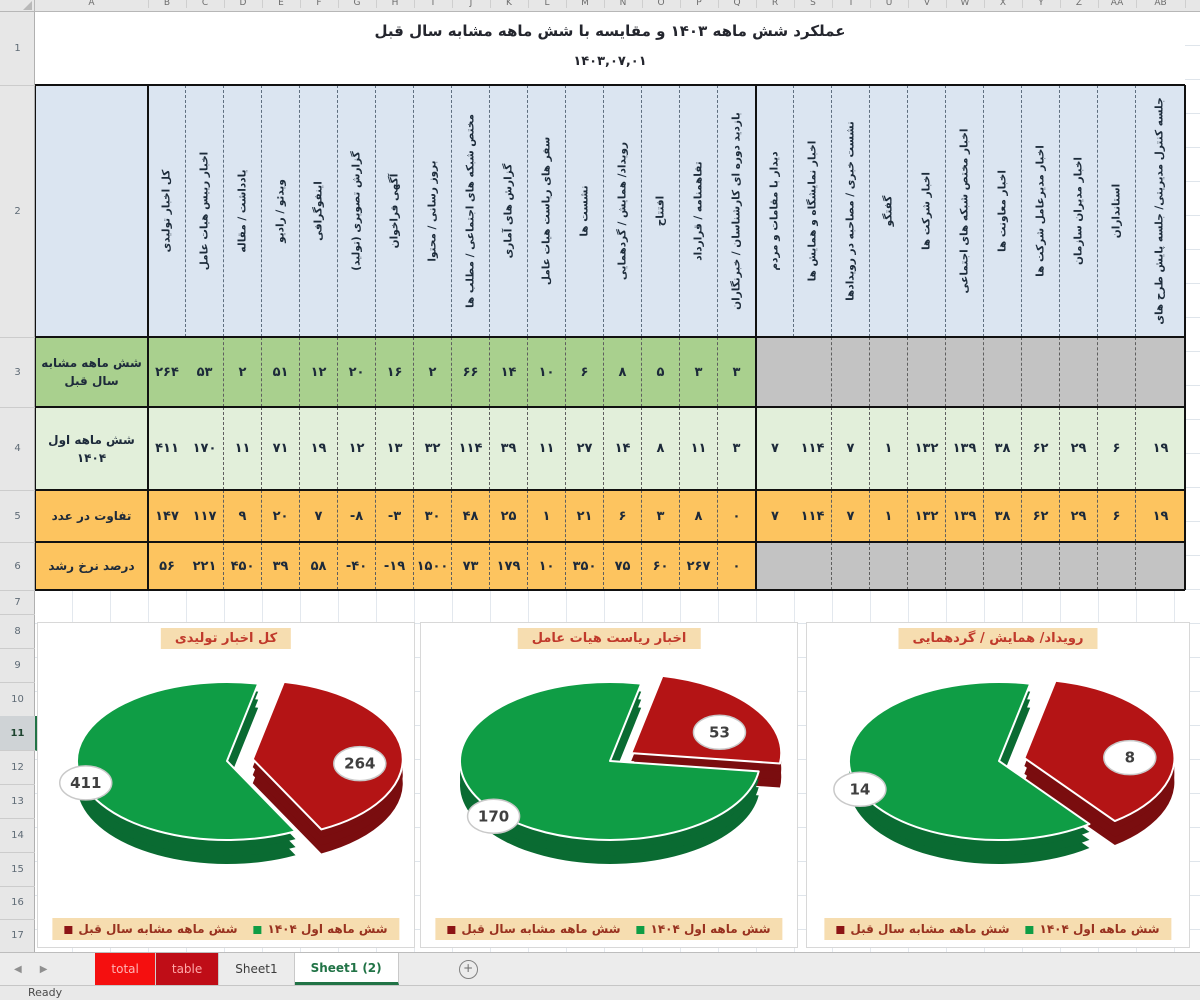 The width and height of the screenshot is (1200, 1000). I want to click on table-cell: ۷۵, so click(623, 566).